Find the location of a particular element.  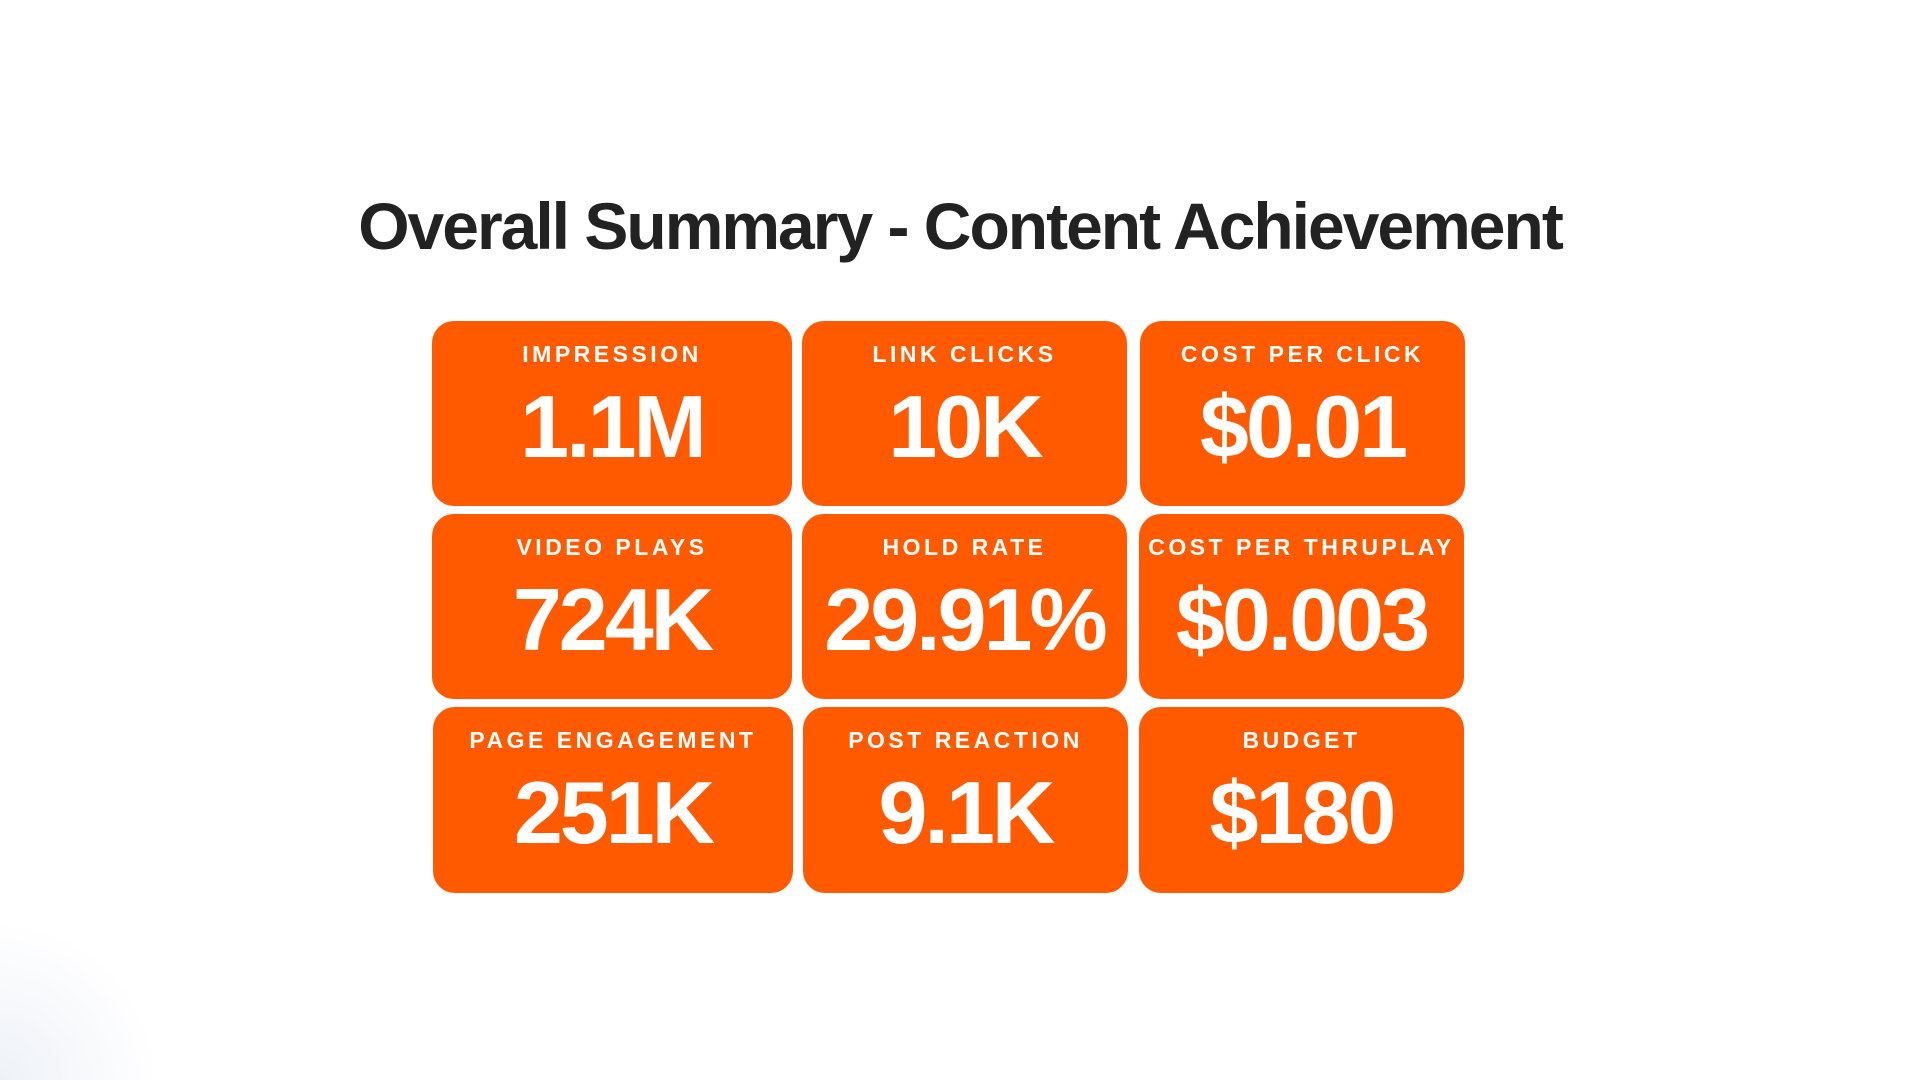

metric-card-impression: IMPRESSION 1.1M is located at coordinates (612, 413).